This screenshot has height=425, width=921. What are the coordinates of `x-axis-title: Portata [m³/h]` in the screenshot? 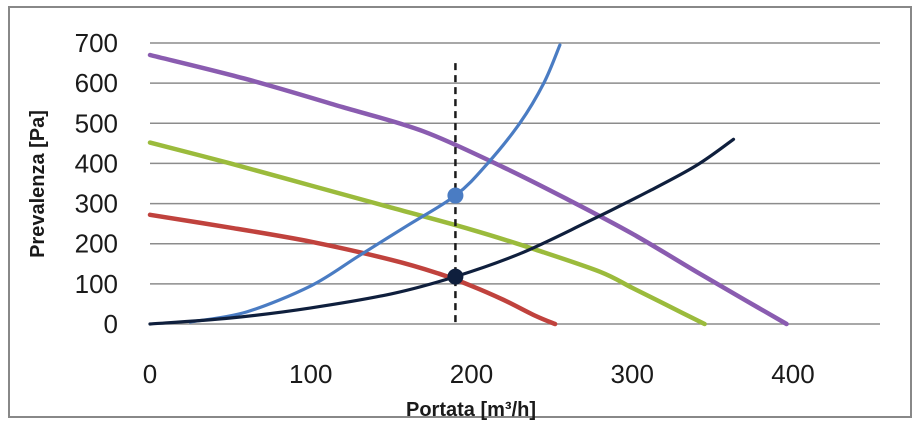 It's located at (471, 410).